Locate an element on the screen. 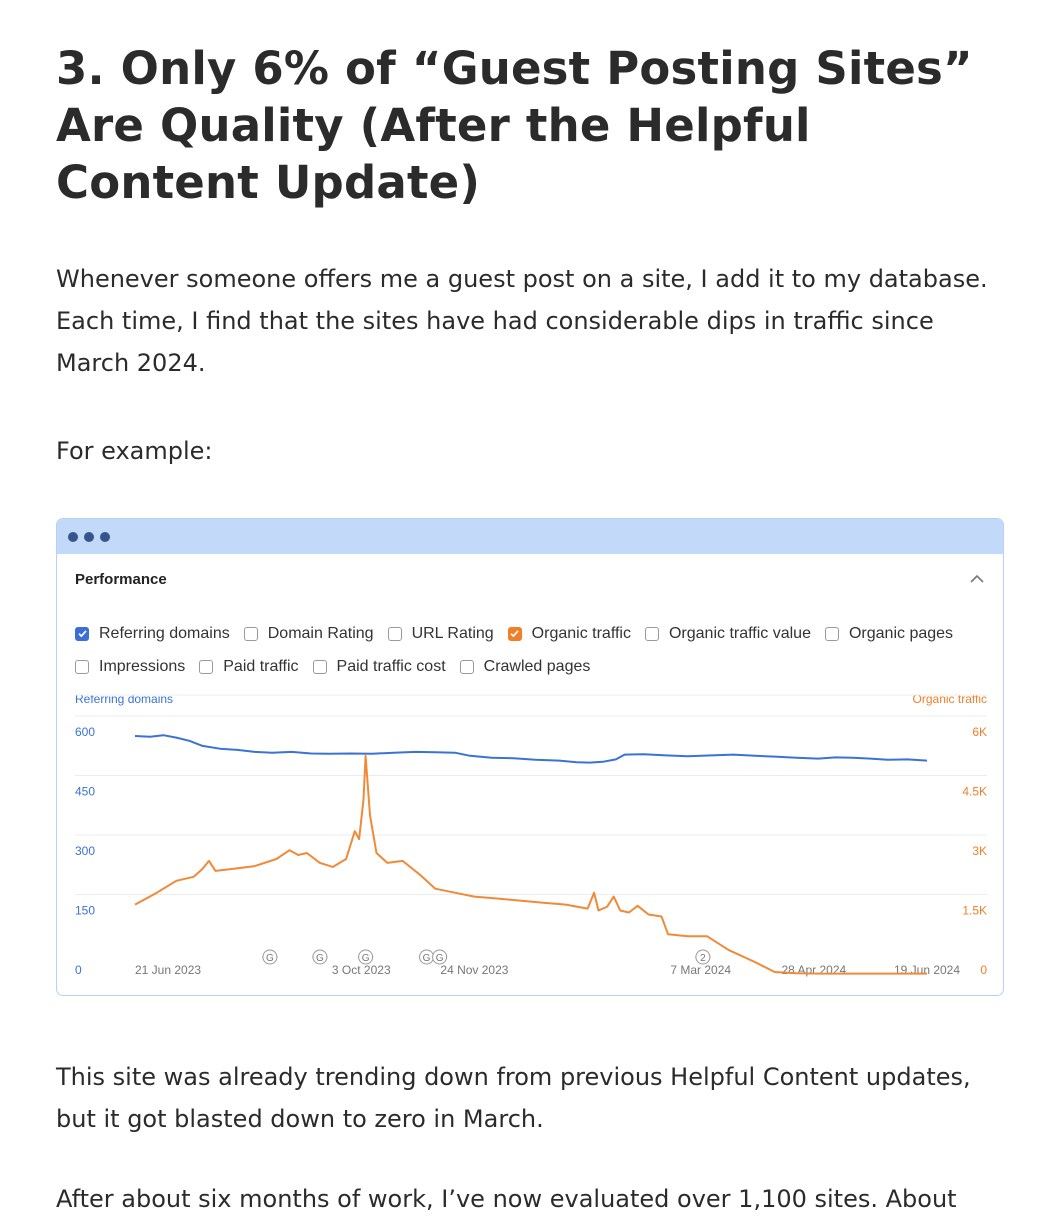  left-tick-label: 450 is located at coordinates (85, 792).